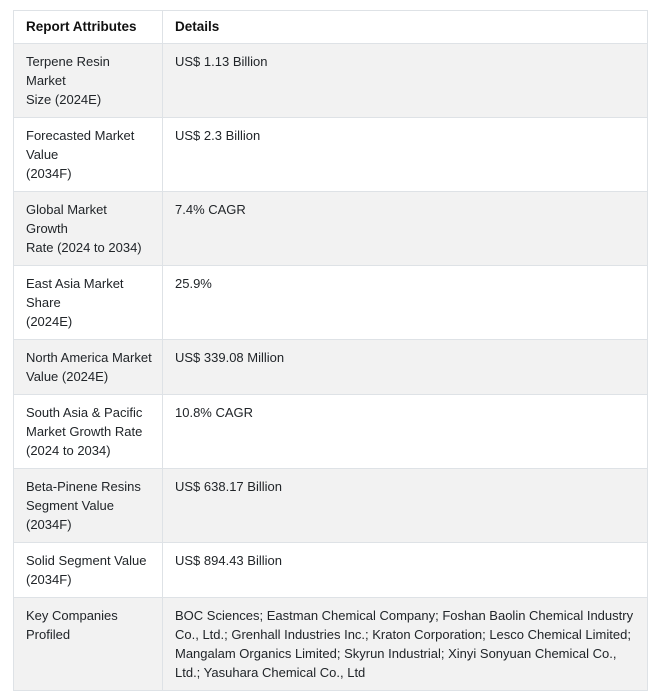 Image resolution: width=656 pixels, height=691 pixels. I want to click on attribute-cell: Key Companies Profiled, so click(88, 644).